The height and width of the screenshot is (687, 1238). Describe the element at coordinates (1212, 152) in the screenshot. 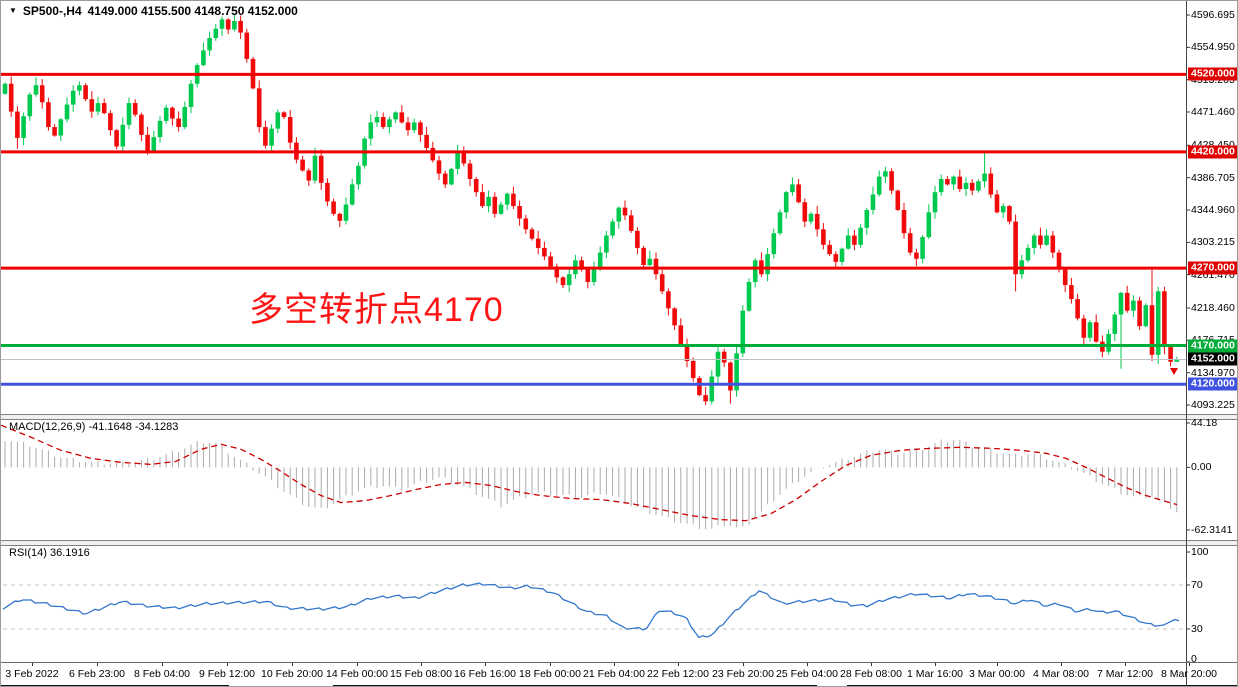

I see `price-tag-4420: 4420.000` at that location.